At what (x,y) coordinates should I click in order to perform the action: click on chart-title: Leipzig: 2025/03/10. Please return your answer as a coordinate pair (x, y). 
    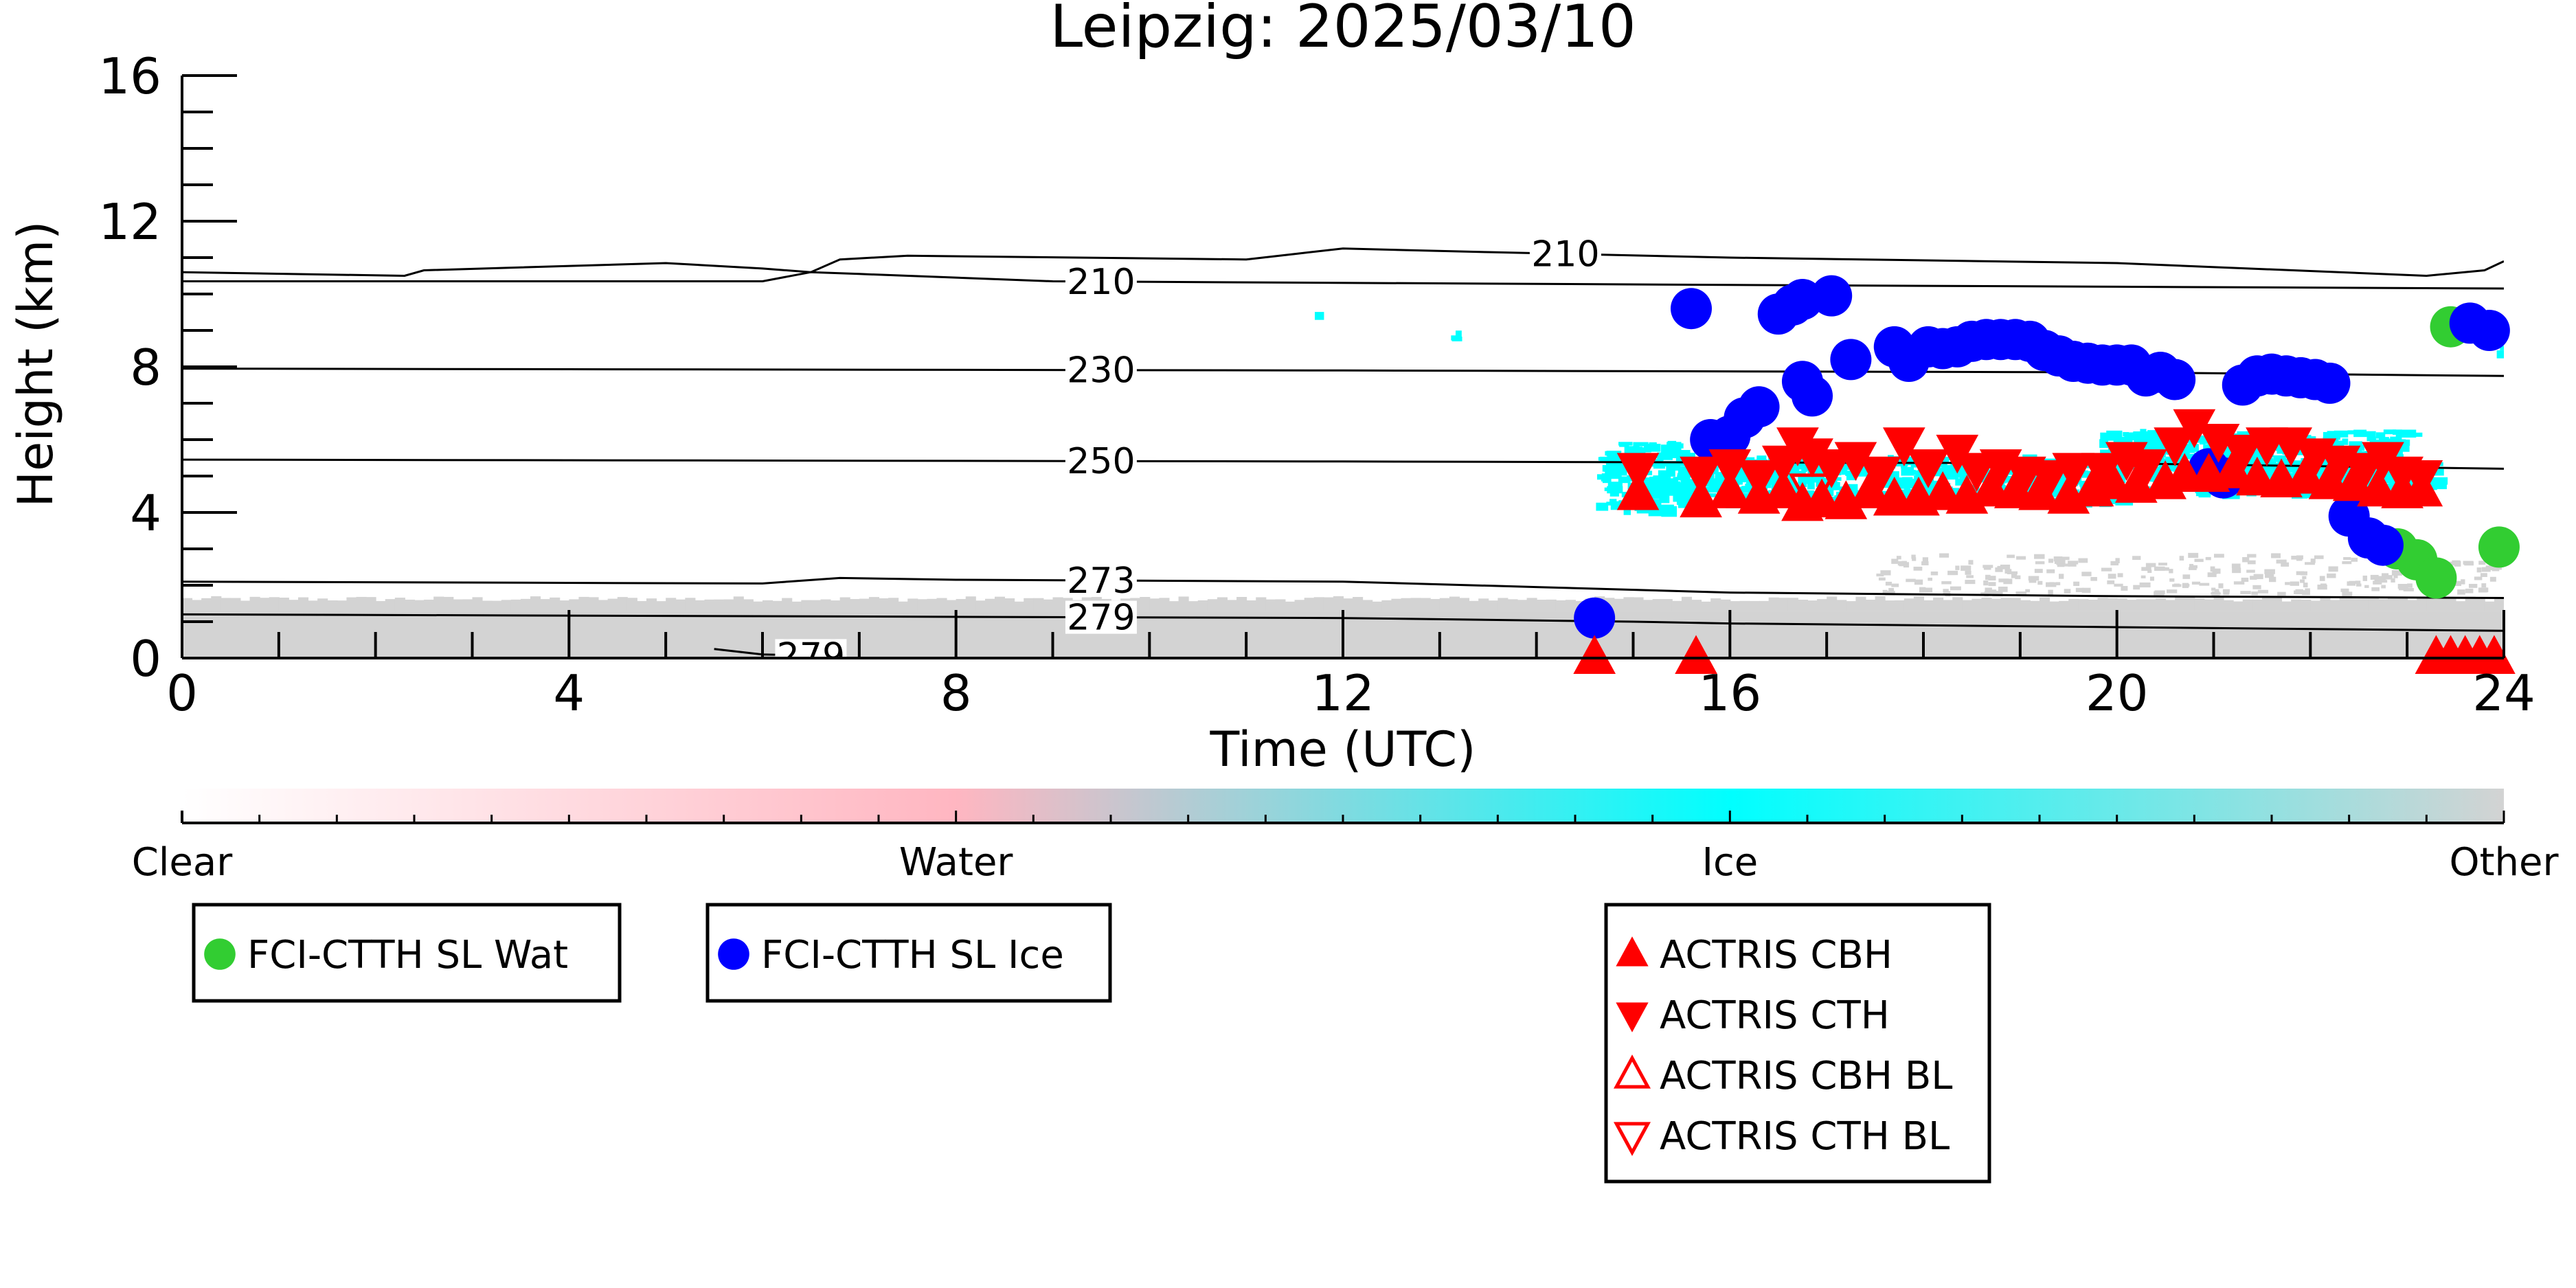
    Looking at the image, I should click on (1343, 30).